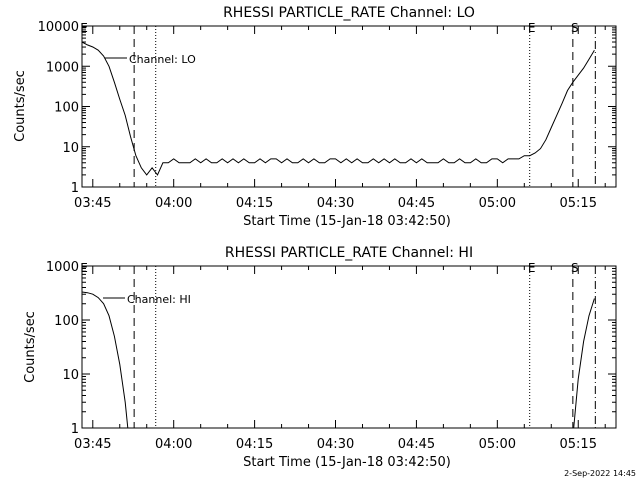  What do you see at coordinates (349, 13) in the screenshot?
I see `chart-title: RHESSI PARTICLE_RATE Channel: LO` at bounding box center [349, 13].